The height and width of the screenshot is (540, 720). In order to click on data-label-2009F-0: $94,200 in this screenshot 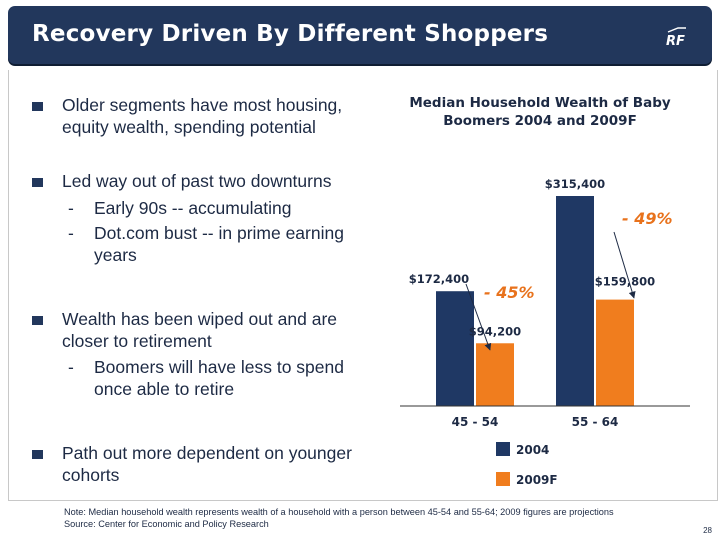, I will do `click(495, 331)`.